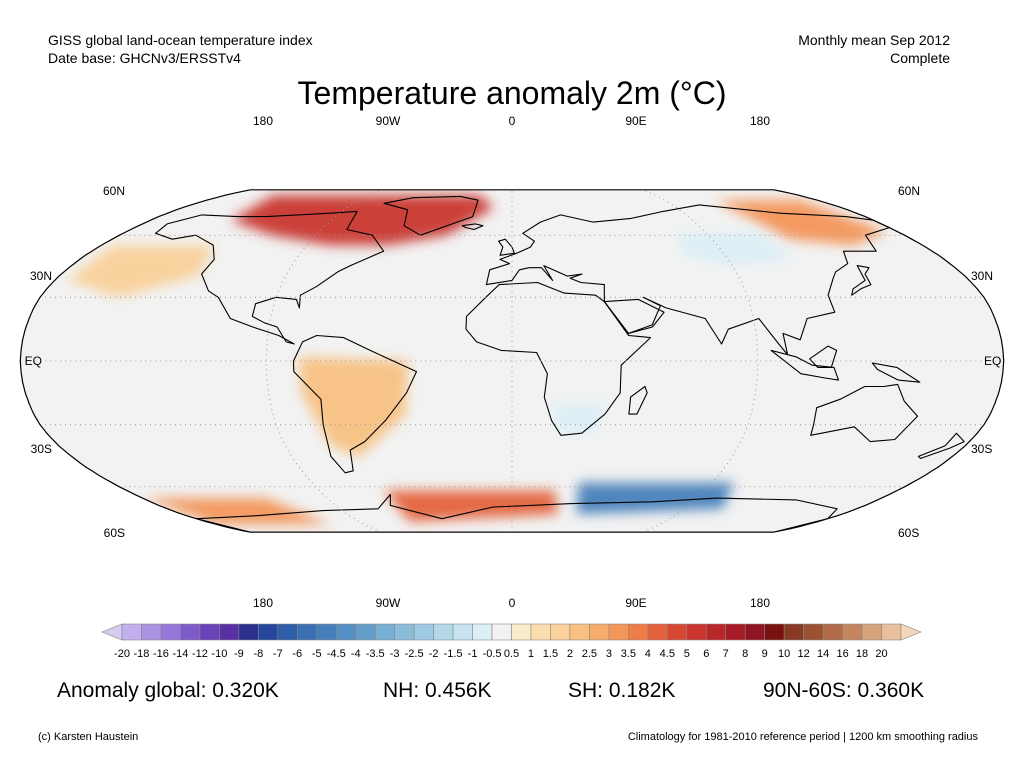  Describe the element at coordinates (472, 227) in the screenshot. I see `land-iceland` at that location.